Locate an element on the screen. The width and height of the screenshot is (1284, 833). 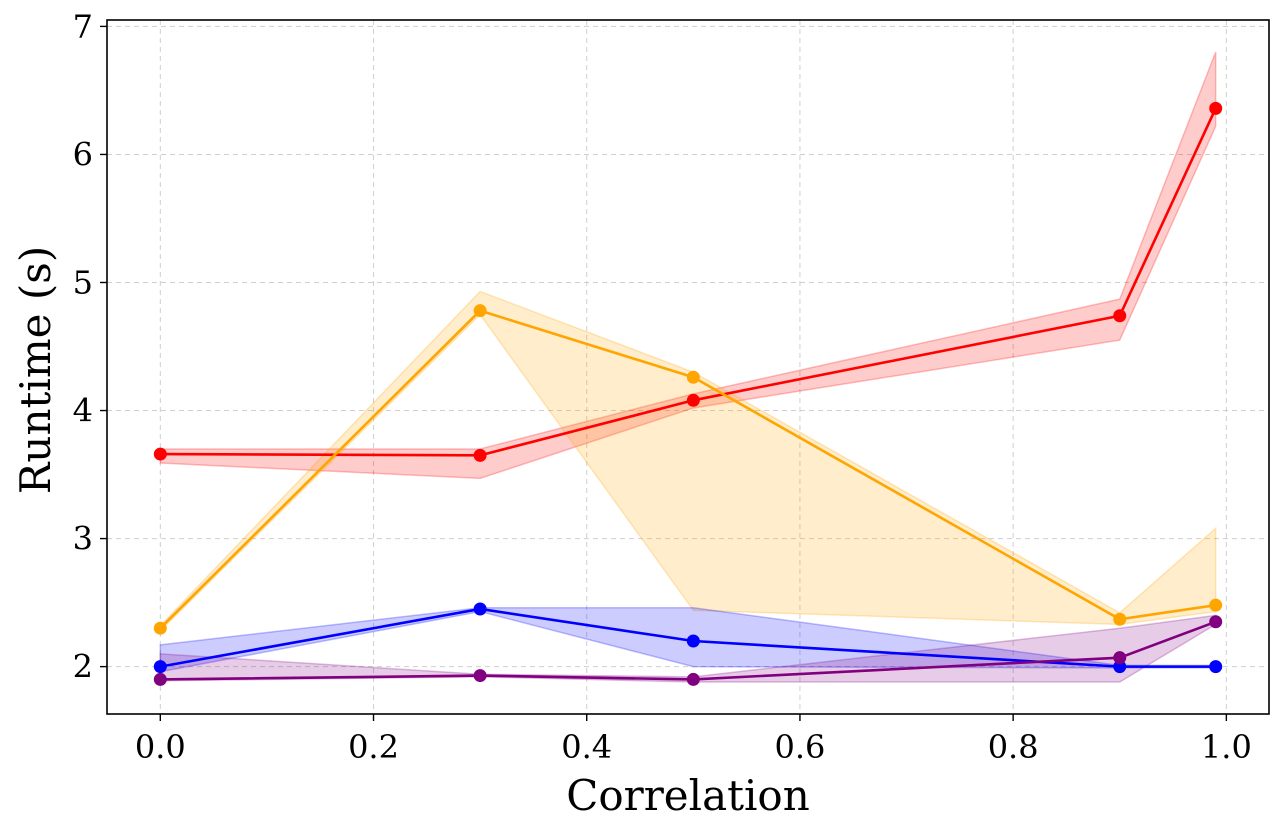
x-tick-label: 1.0 is located at coordinates (1226, 747).